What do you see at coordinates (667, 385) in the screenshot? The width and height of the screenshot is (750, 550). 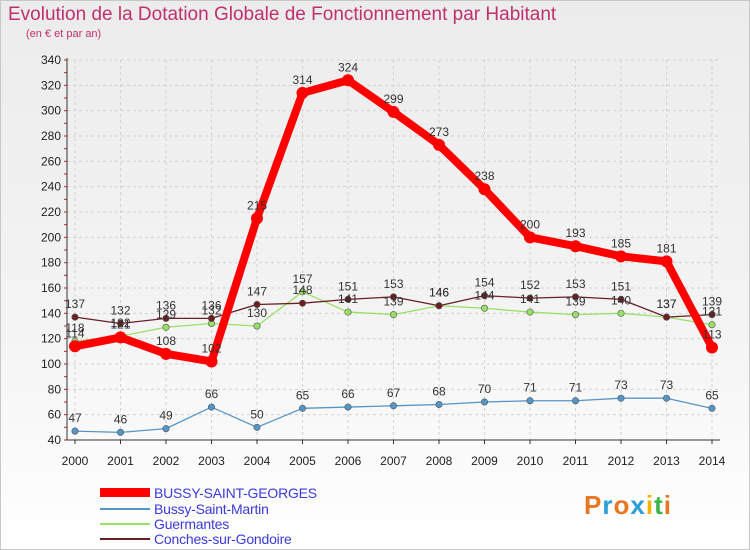 I see `data-label: 73` at bounding box center [667, 385].